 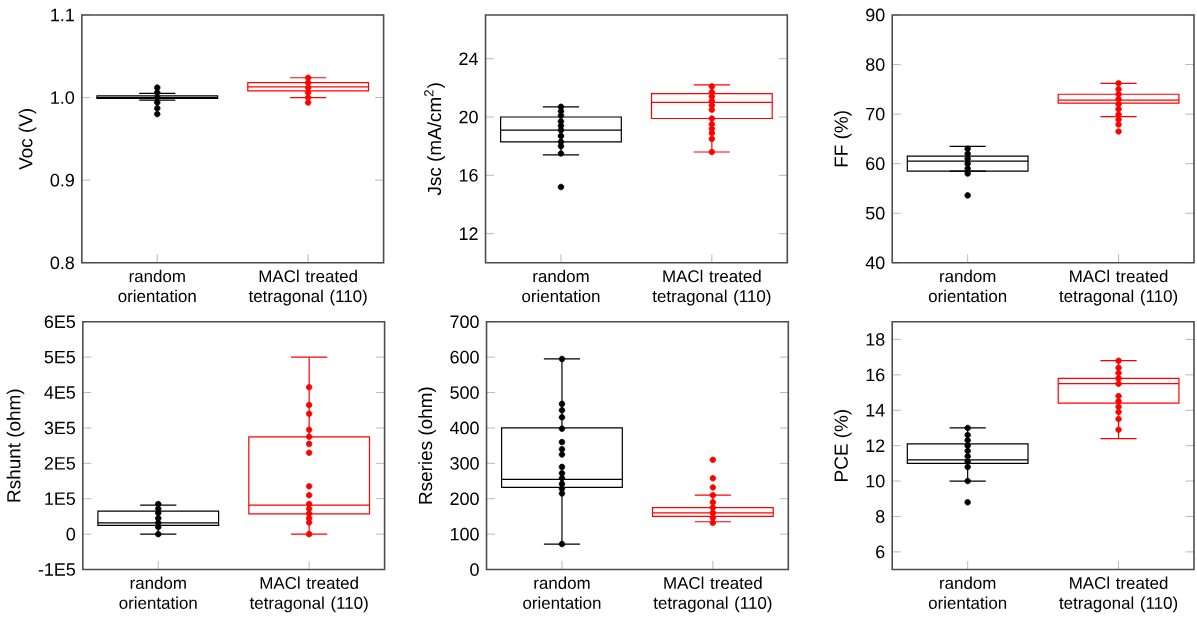 I want to click on y-tick-label: 5E5, so click(x=60, y=357).